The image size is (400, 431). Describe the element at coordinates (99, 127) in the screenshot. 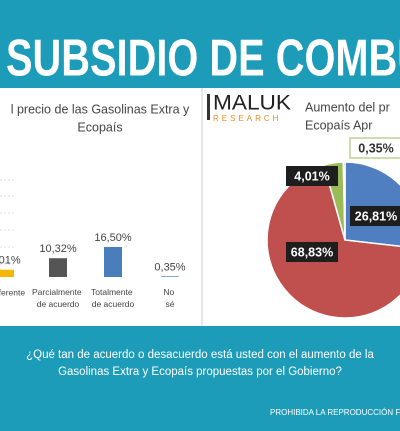

I see `chart-title: Ecopaís` at that location.